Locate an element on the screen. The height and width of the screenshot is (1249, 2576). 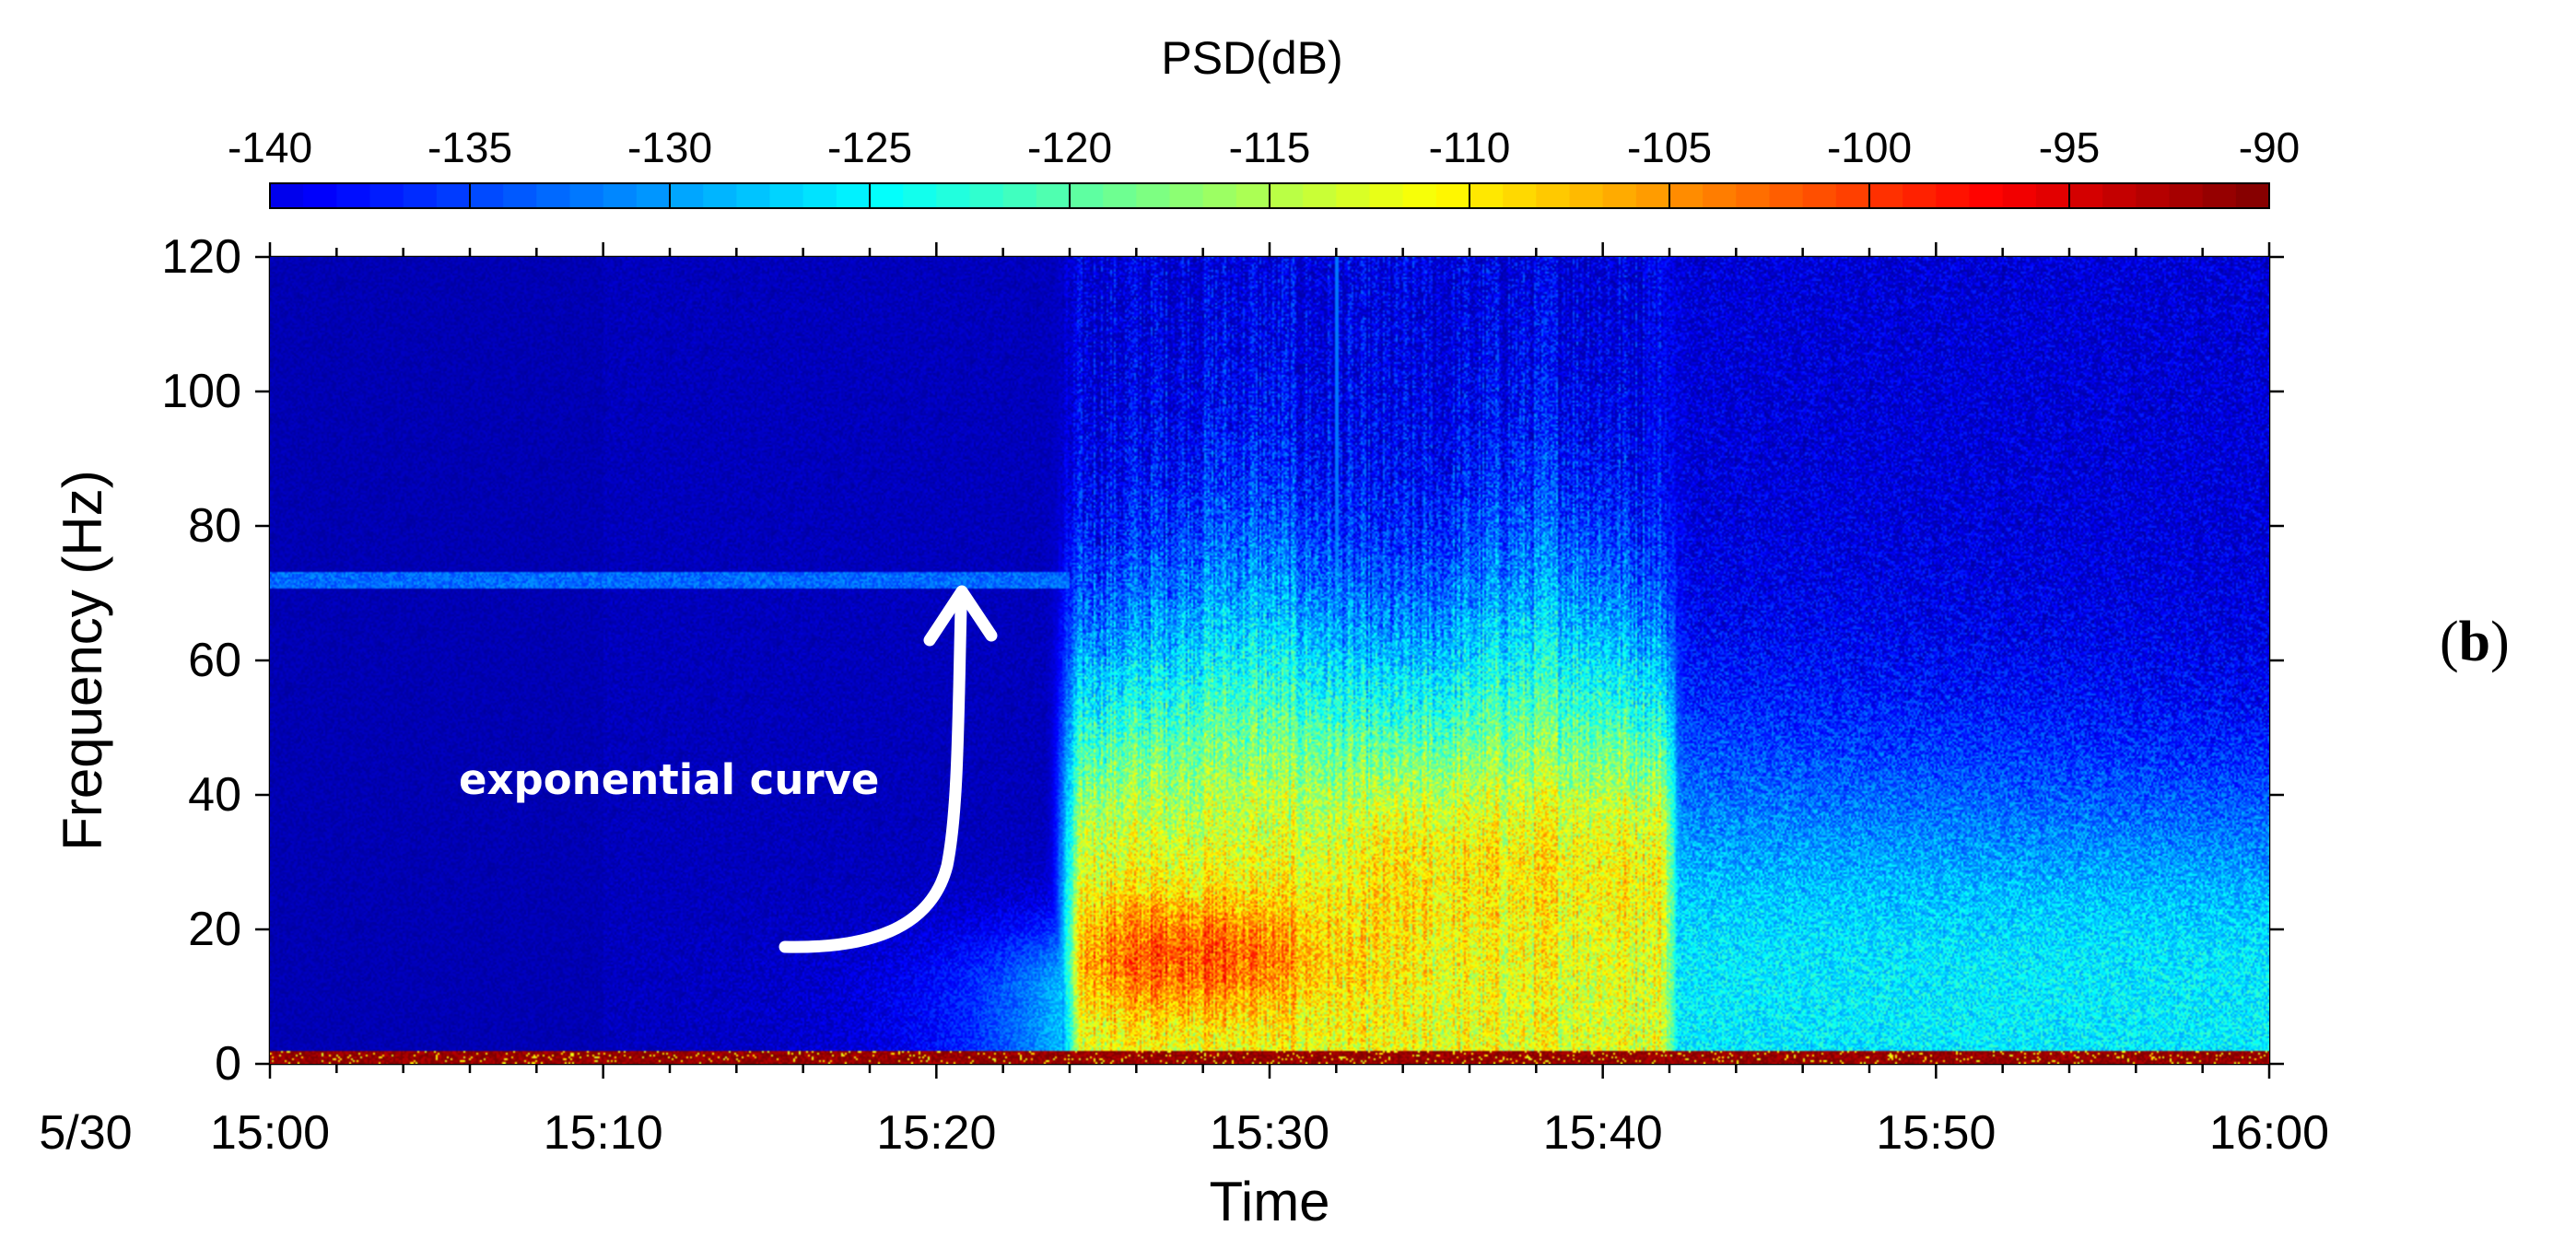
y-tick-labels: 0 20 40 60 80 100 120 is located at coordinates (201, 660).